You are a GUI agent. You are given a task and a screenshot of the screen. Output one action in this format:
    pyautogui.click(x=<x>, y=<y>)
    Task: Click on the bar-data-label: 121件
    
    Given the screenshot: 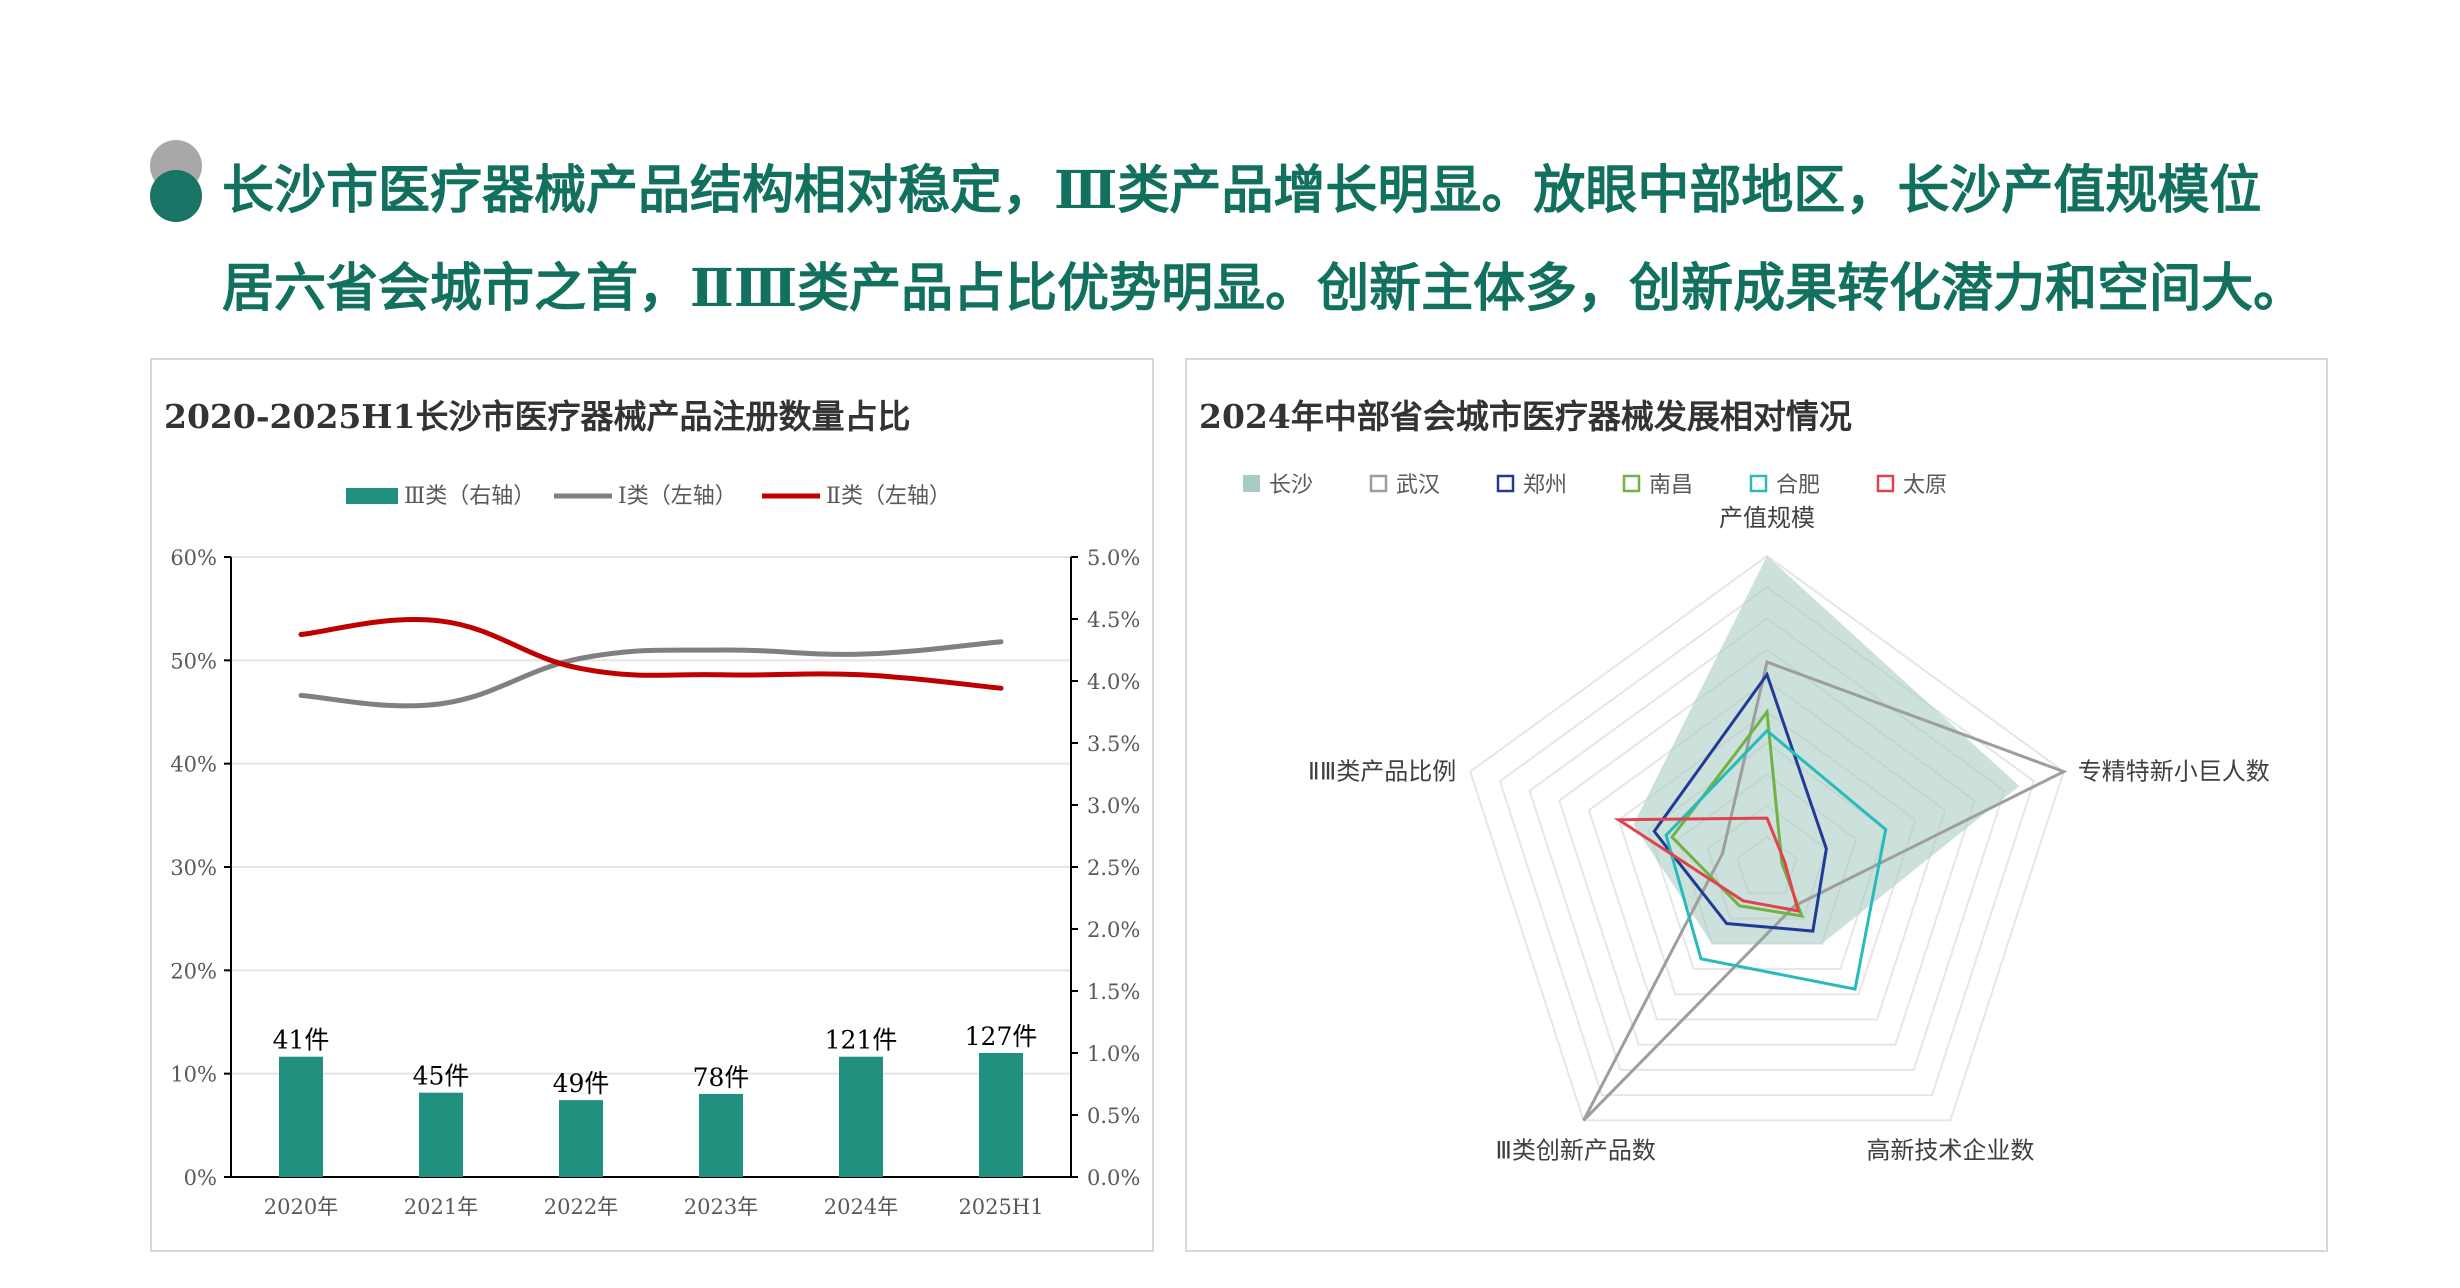 What is the action you would take?
    pyautogui.click(x=861, y=1040)
    